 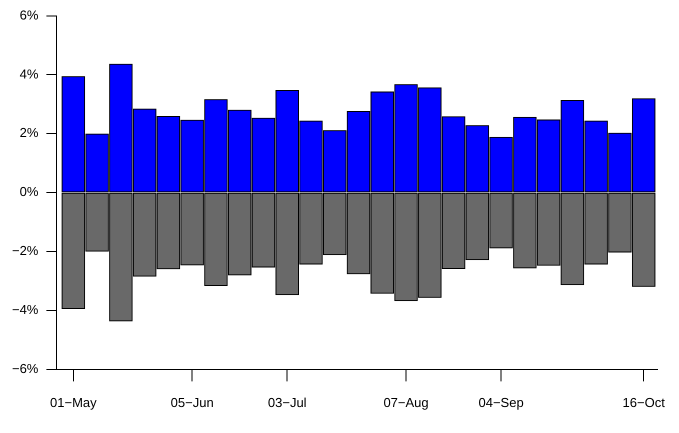 I want to click on x-tick-label: 01−May, so click(x=74, y=402).